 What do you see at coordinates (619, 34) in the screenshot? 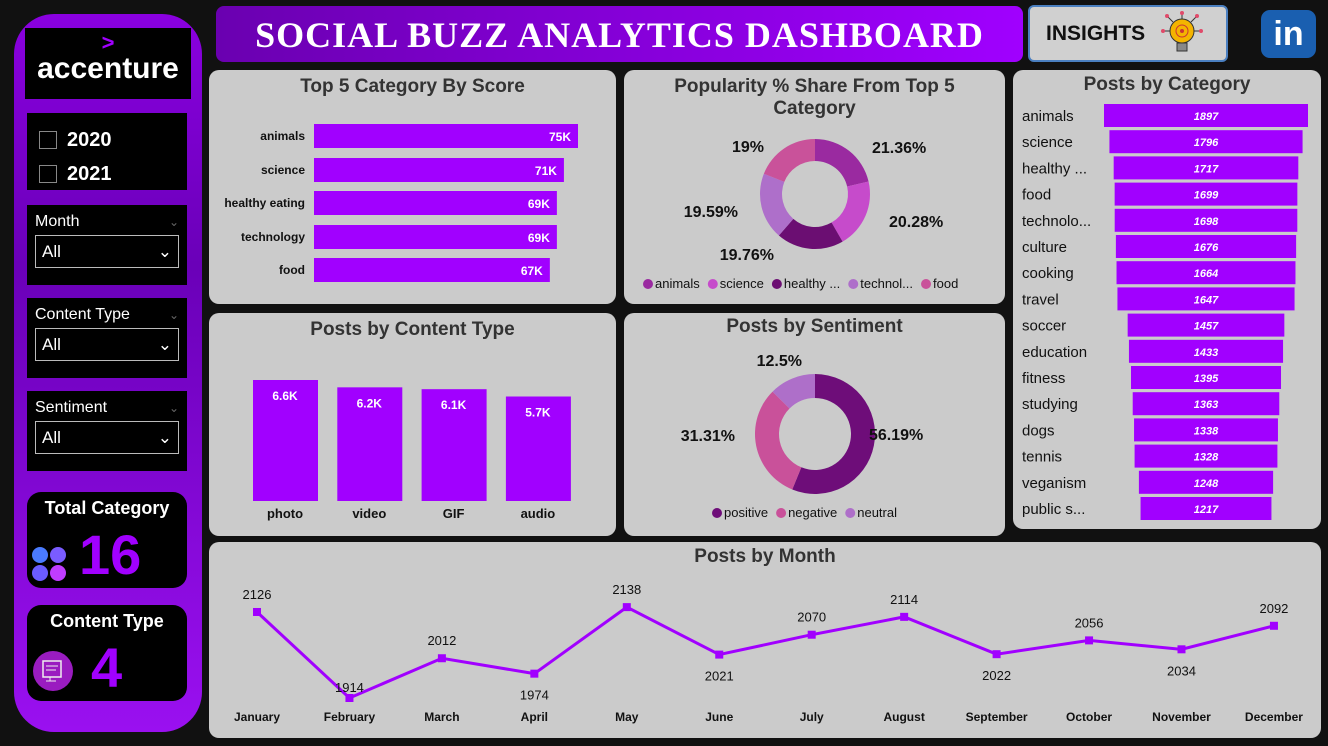
I see `dashboard-title: SOCIAL BUZZ ANALYTICS DASHBOARD` at bounding box center [619, 34].